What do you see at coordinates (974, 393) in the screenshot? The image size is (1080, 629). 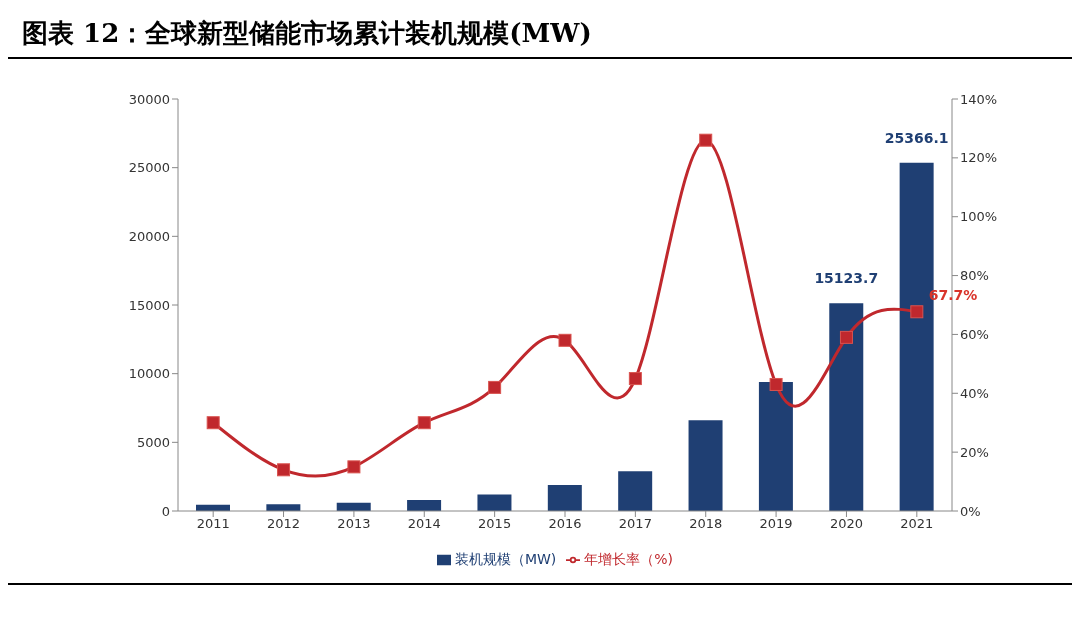 I see `y2-tick-label: 40%` at bounding box center [974, 393].